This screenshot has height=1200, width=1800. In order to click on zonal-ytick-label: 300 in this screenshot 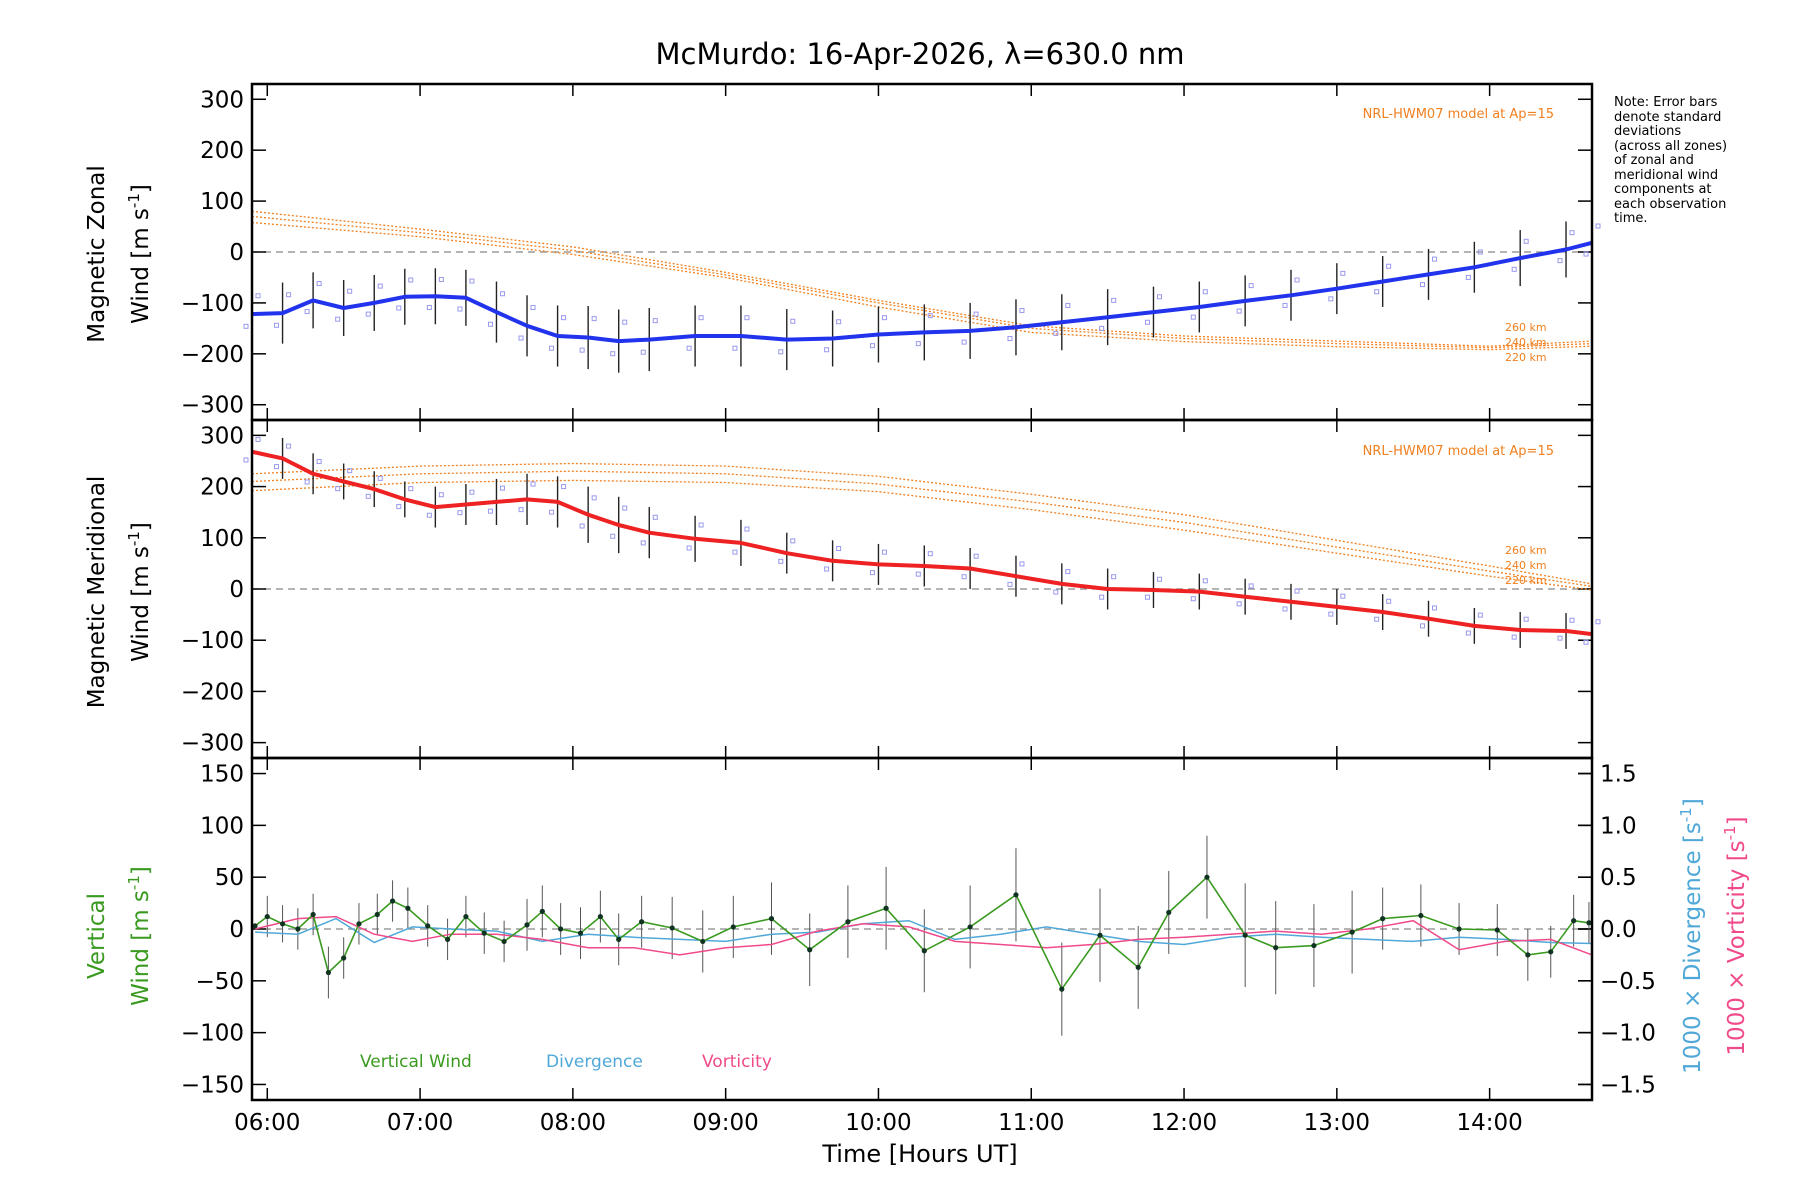, I will do `click(222, 100)`.